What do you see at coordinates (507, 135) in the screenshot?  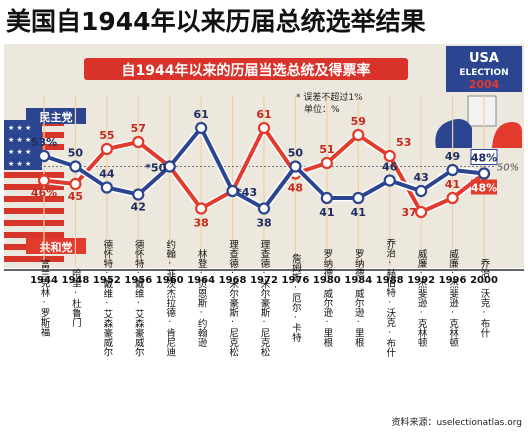 I see `elephant-icon` at bounding box center [507, 135].